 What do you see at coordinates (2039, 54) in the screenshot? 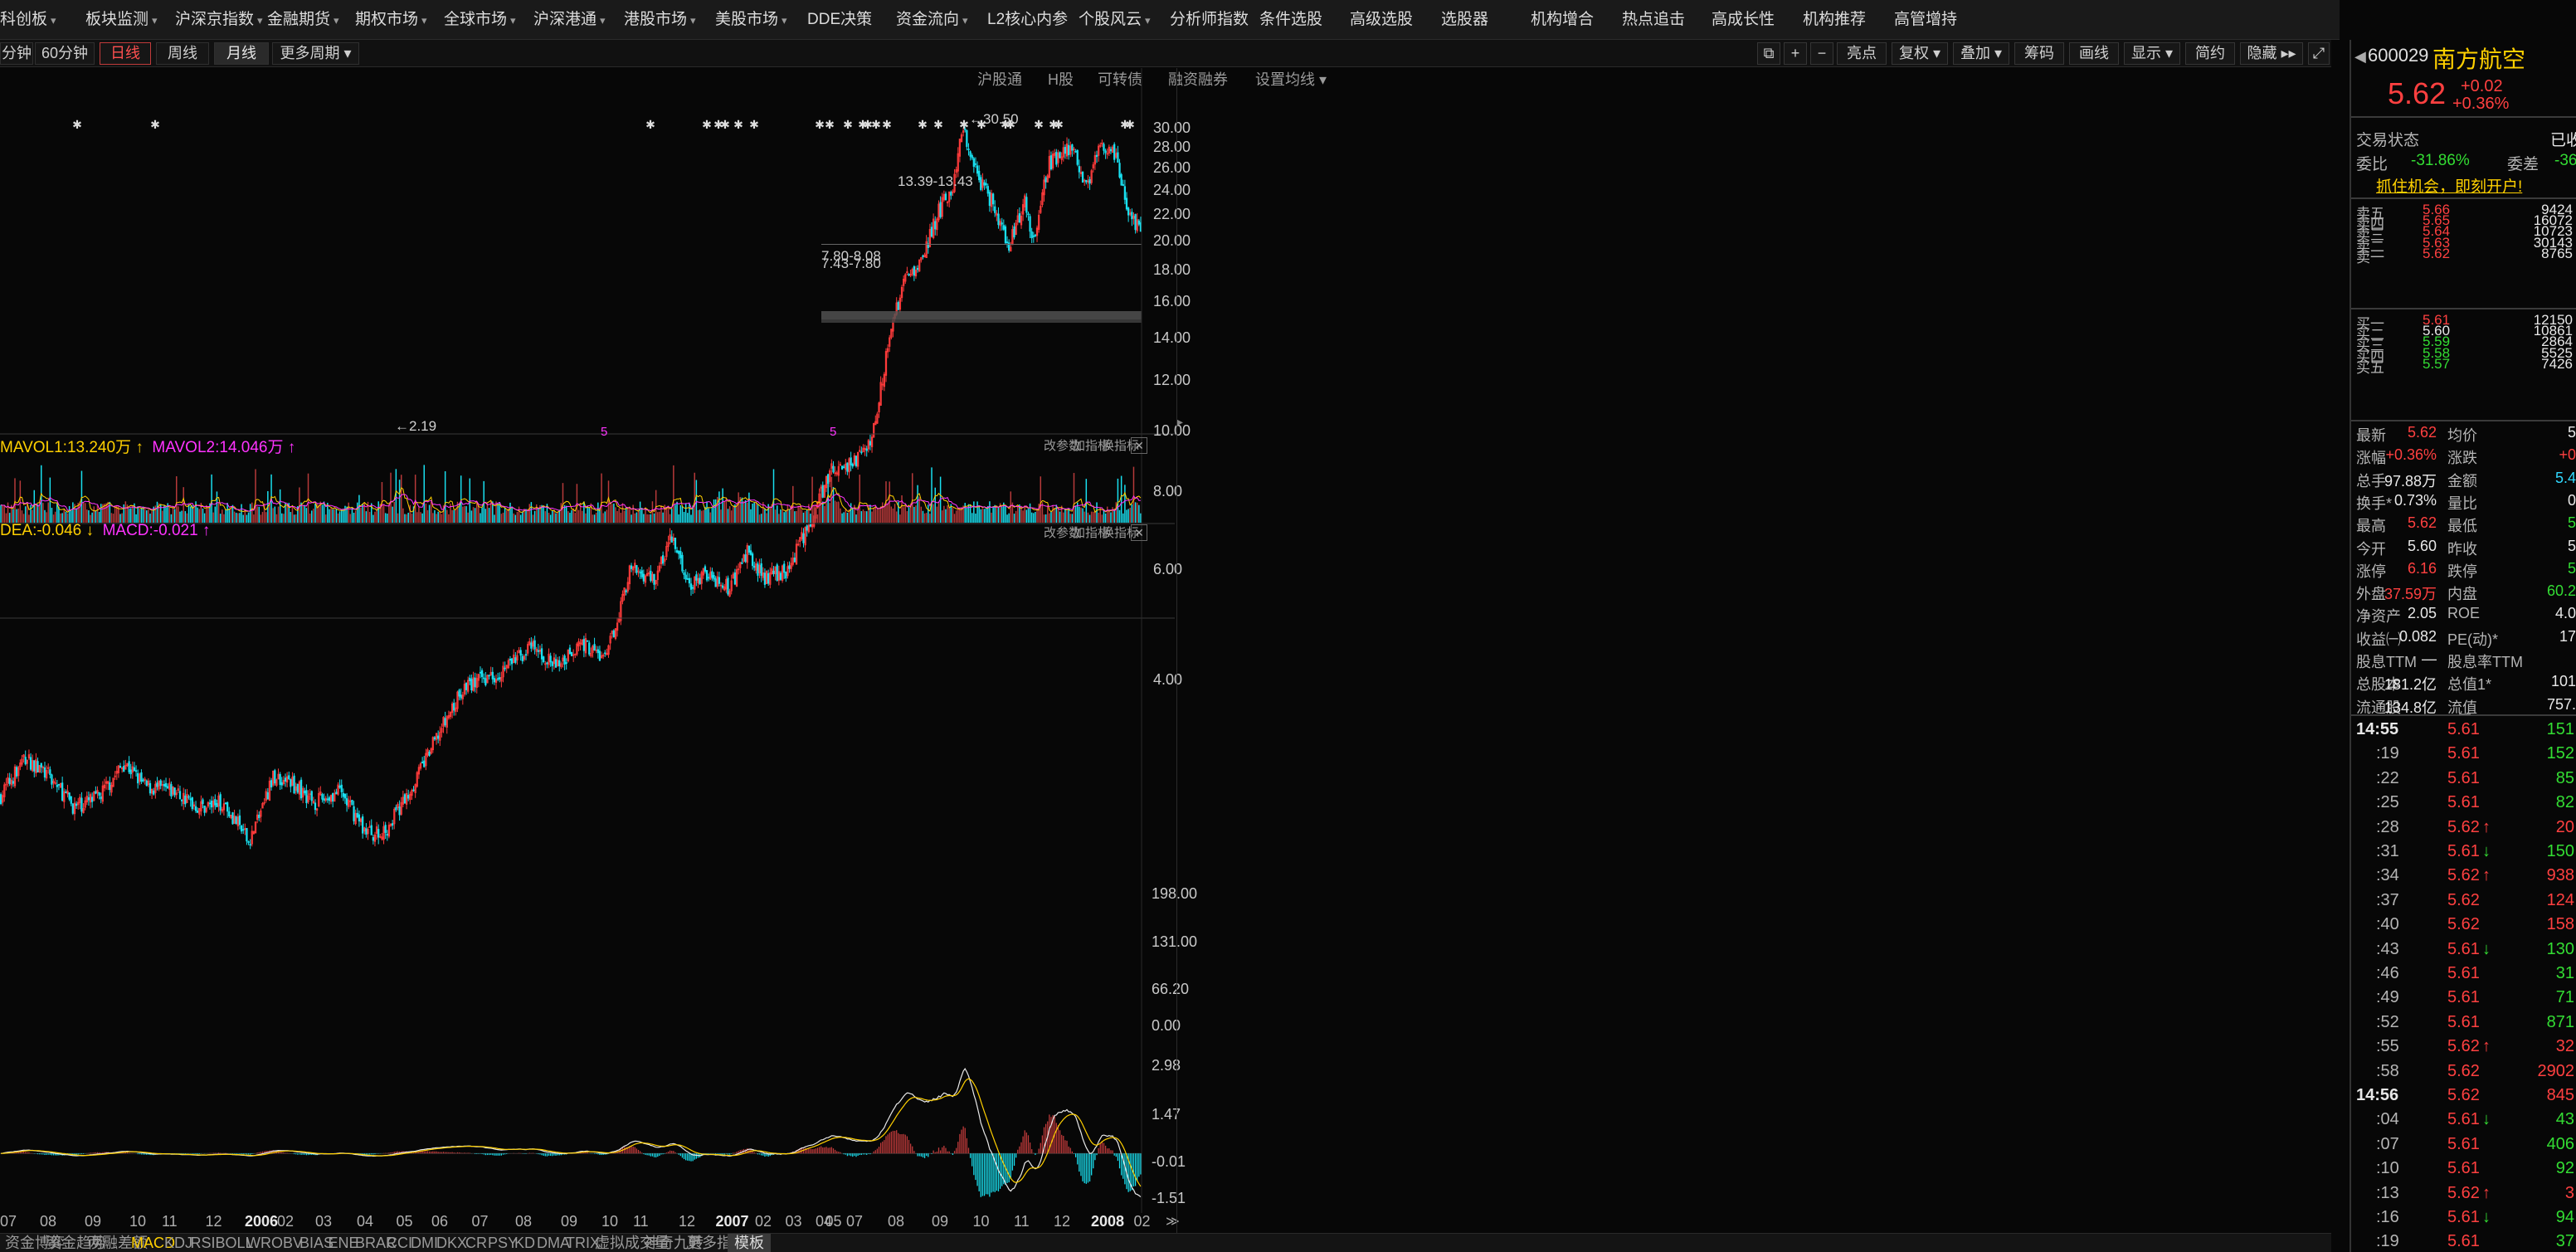
I see `chips-button: 筹码` at bounding box center [2039, 54].